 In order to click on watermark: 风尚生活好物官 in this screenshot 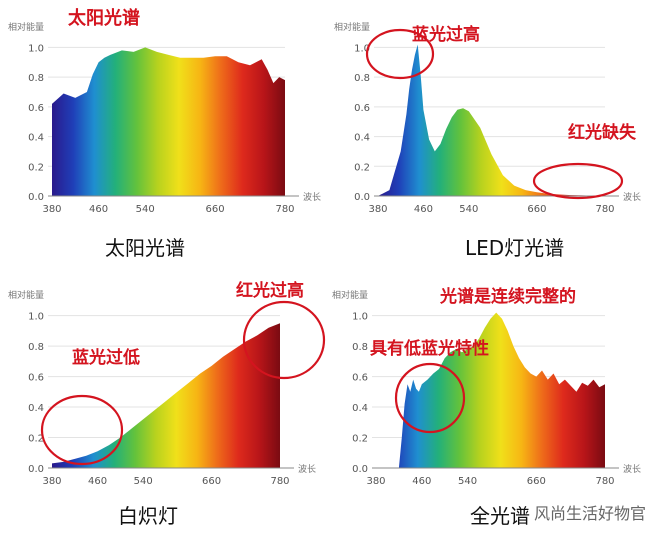, I will do `click(589, 513)`.